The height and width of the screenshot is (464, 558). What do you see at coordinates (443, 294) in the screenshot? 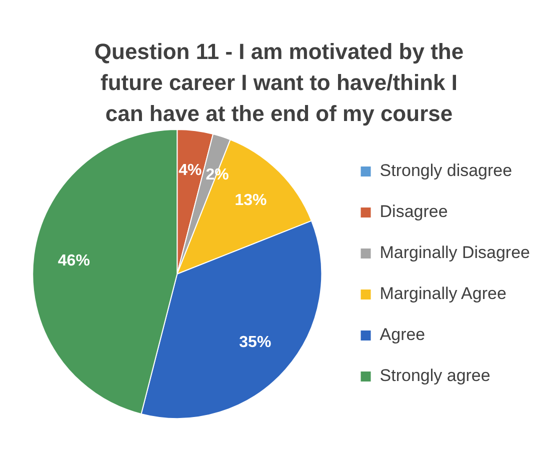
I see `legend-label: Marginally Agree` at bounding box center [443, 294].